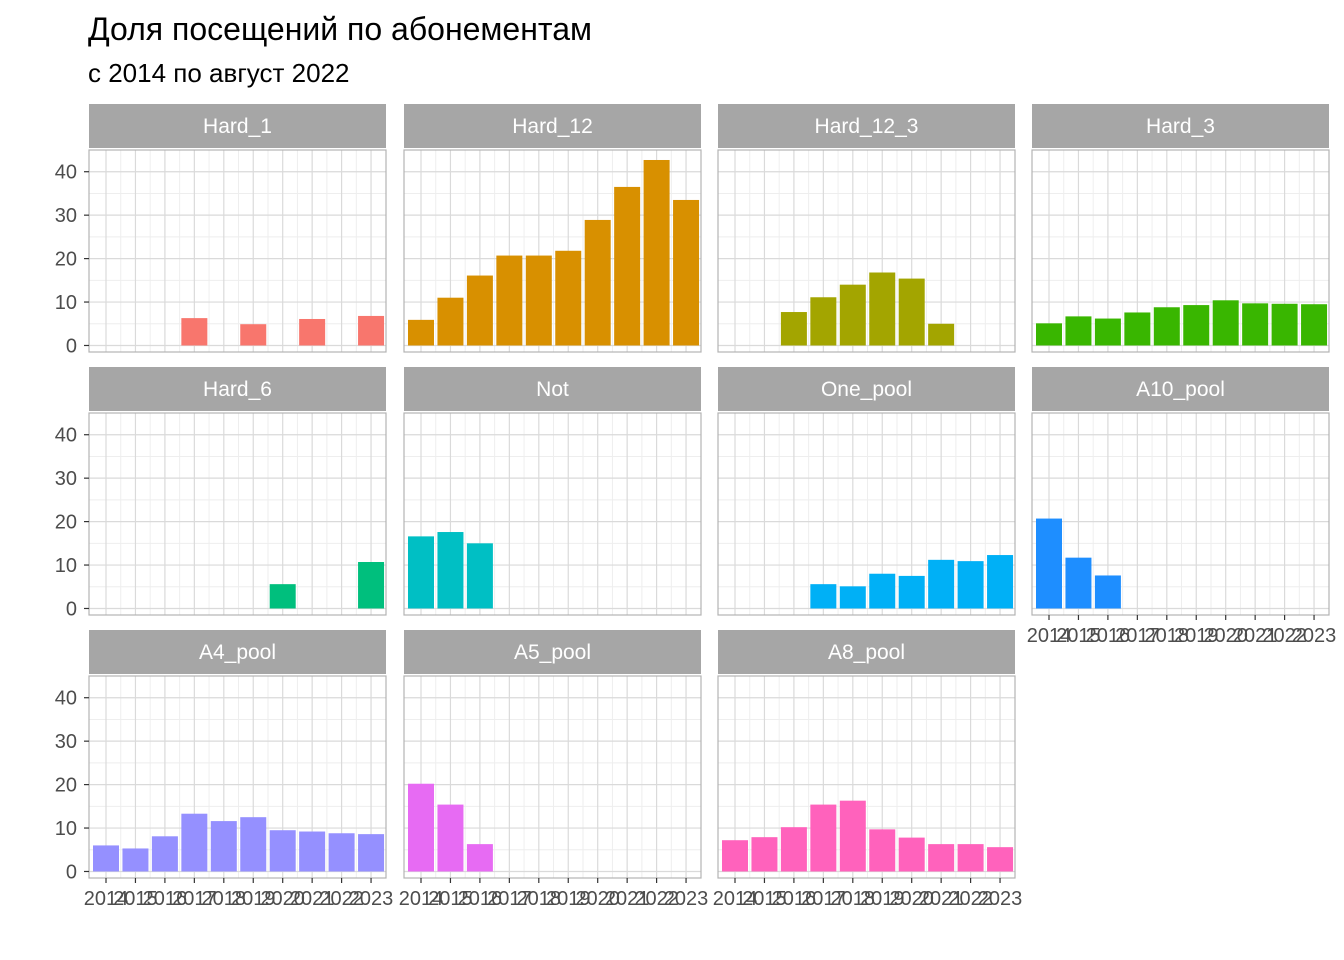 The image size is (1344, 960). What do you see at coordinates (941, 858) in the screenshot?
I see `bar-a8-pool-2021` at bounding box center [941, 858].